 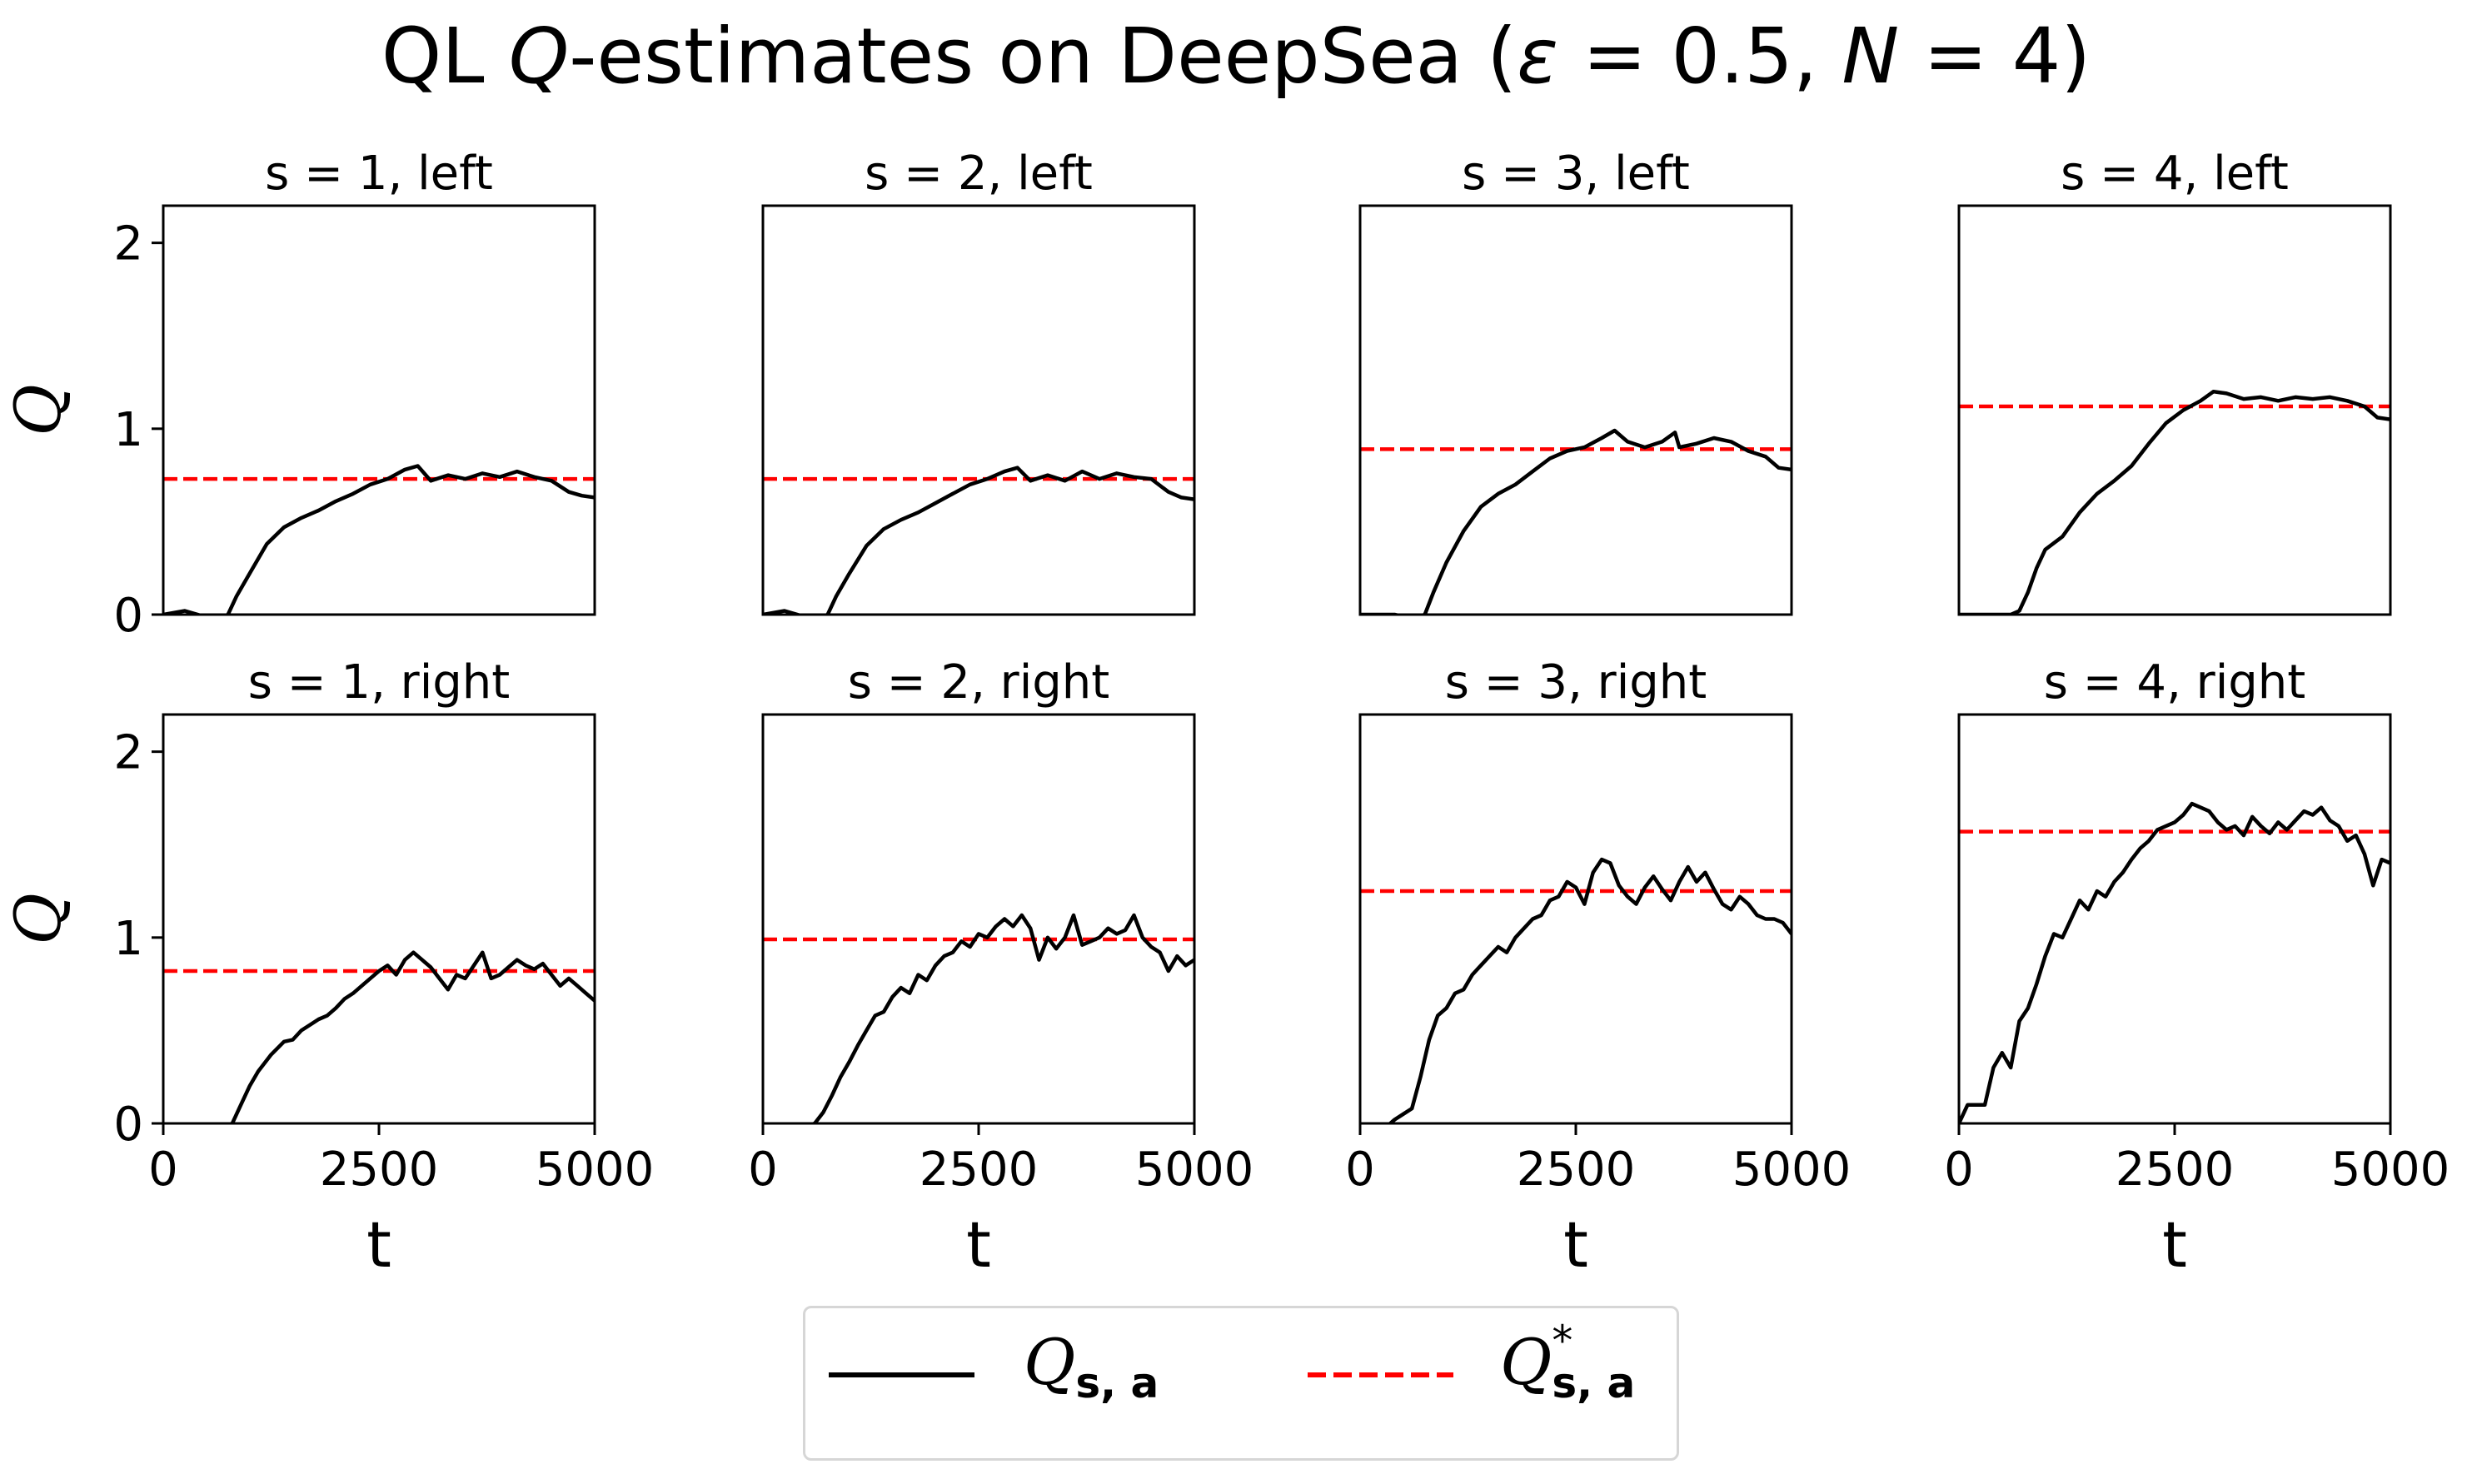 I want to click on subplot-6: s = 2, right 0 2500 5000 t, so click(x=1001, y=968).